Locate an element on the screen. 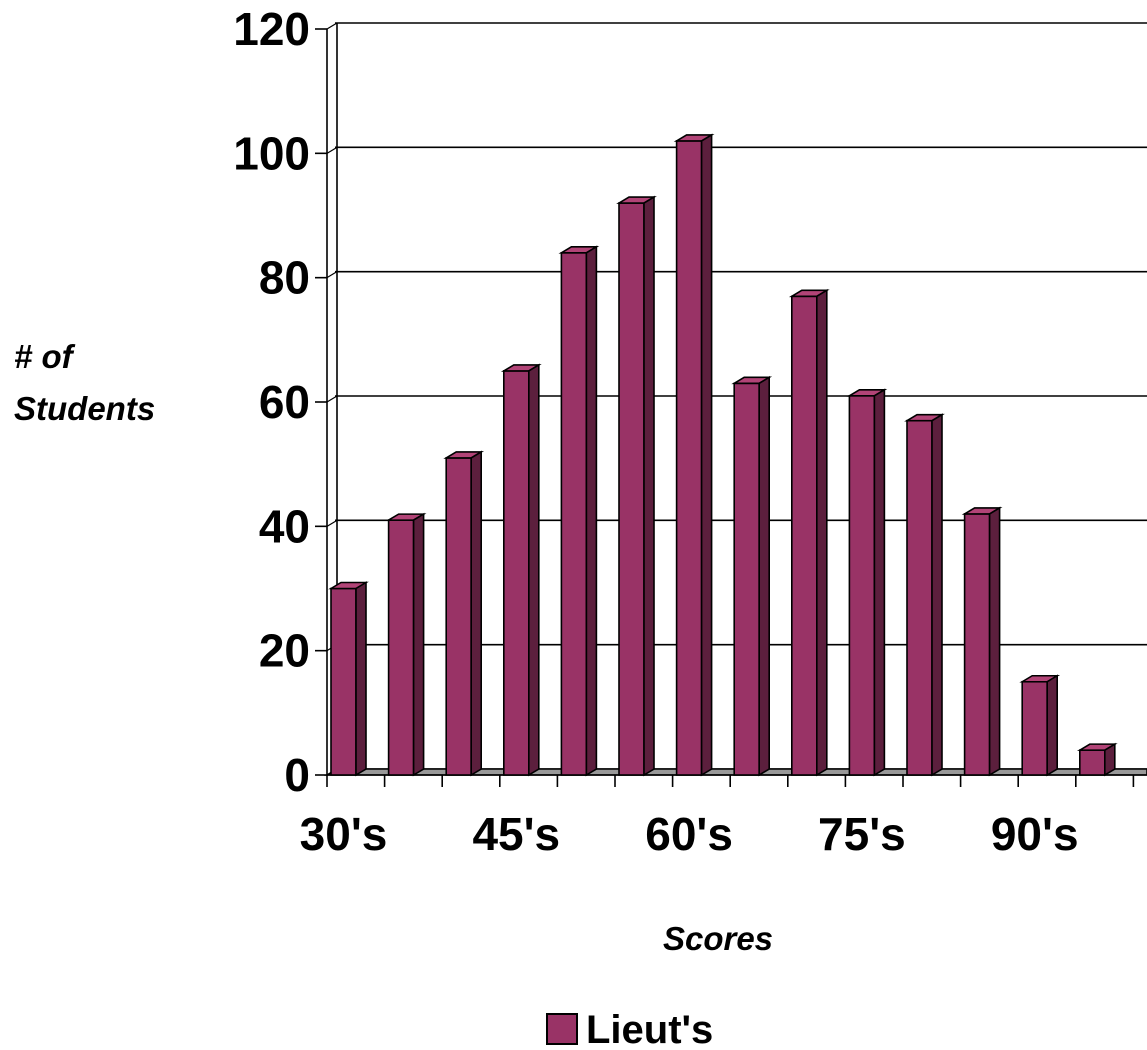 The height and width of the screenshot is (1050, 1147). legend-label: Lieut's is located at coordinates (649, 1029).